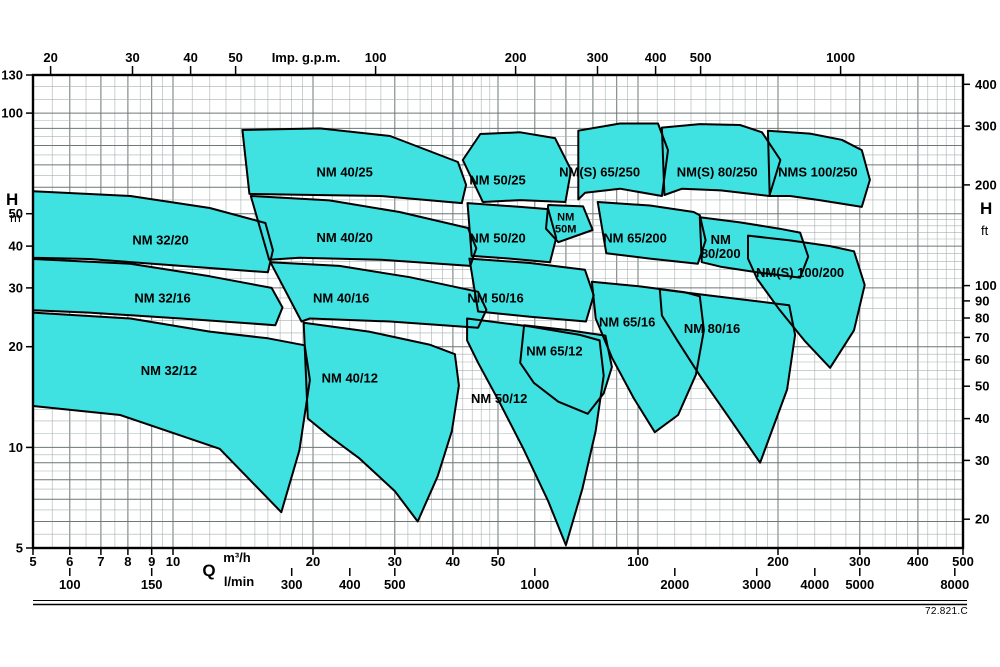 The image size is (1000, 667). What do you see at coordinates (946, 611) in the screenshot?
I see `drawing-code: 72.821.C` at bounding box center [946, 611].